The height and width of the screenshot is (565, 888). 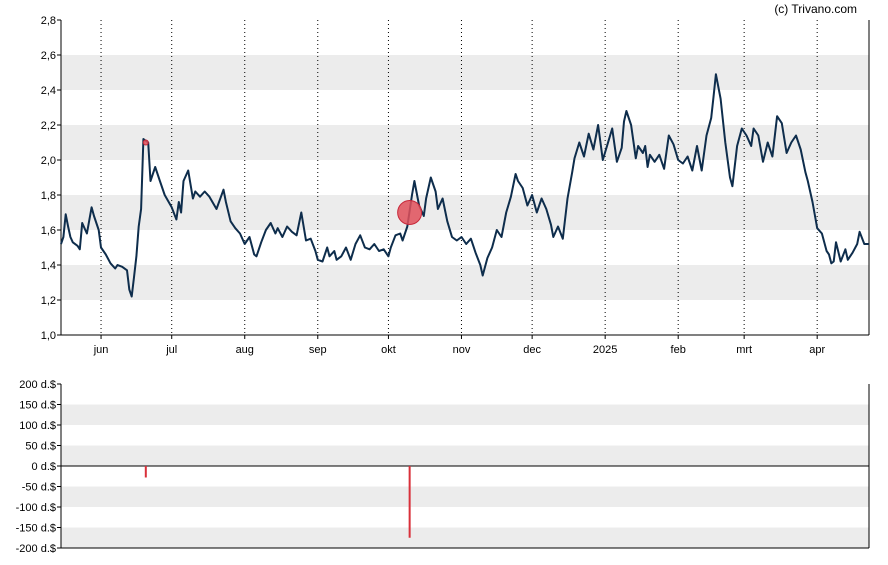 What do you see at coordinates (48, 21) in the screenshot?
I see `y-tick-label: 2,8` at bounding box center [48, 21].